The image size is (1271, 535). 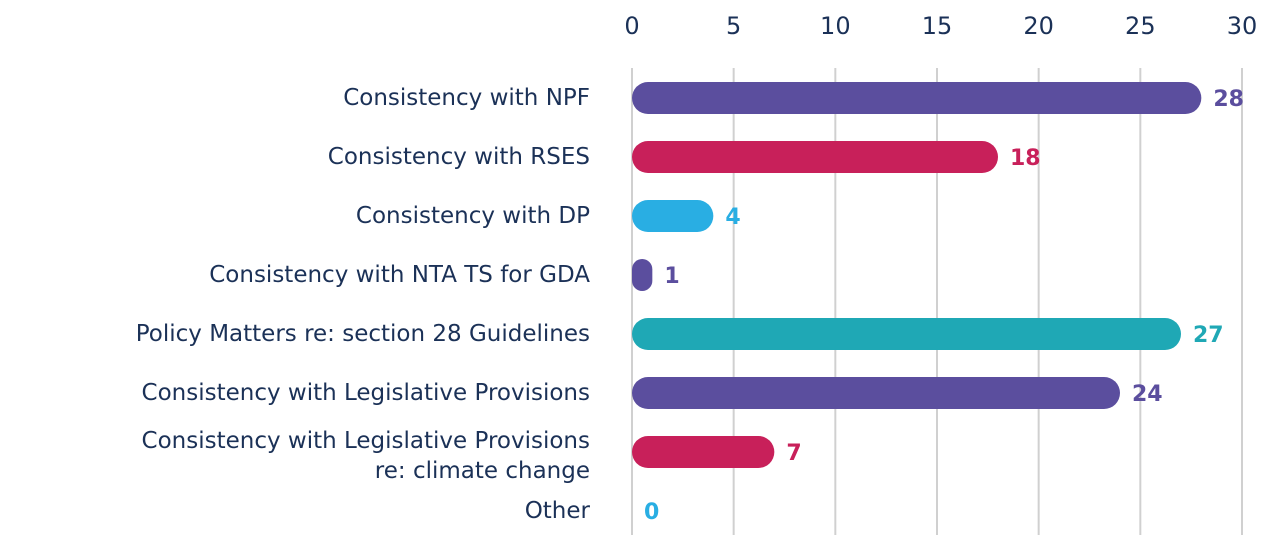 I want to click on category-label: Consistency with Legislative Provisions, so click(x=365, y=393).